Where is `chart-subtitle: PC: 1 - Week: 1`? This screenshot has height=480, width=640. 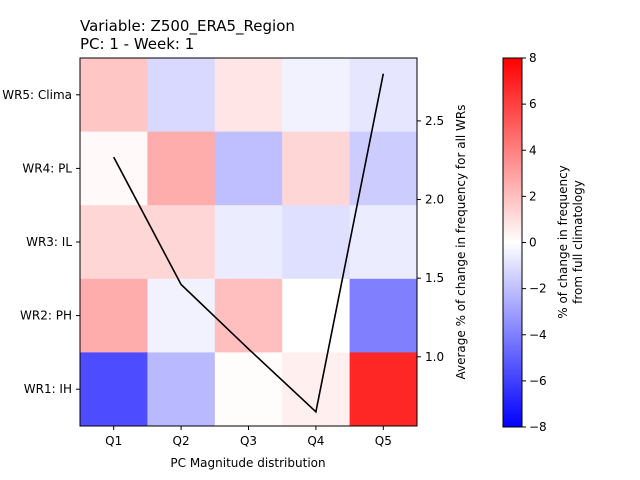 chart-subtitle: PC: 1 - Week: 1 is located at coordinates (137, 44).